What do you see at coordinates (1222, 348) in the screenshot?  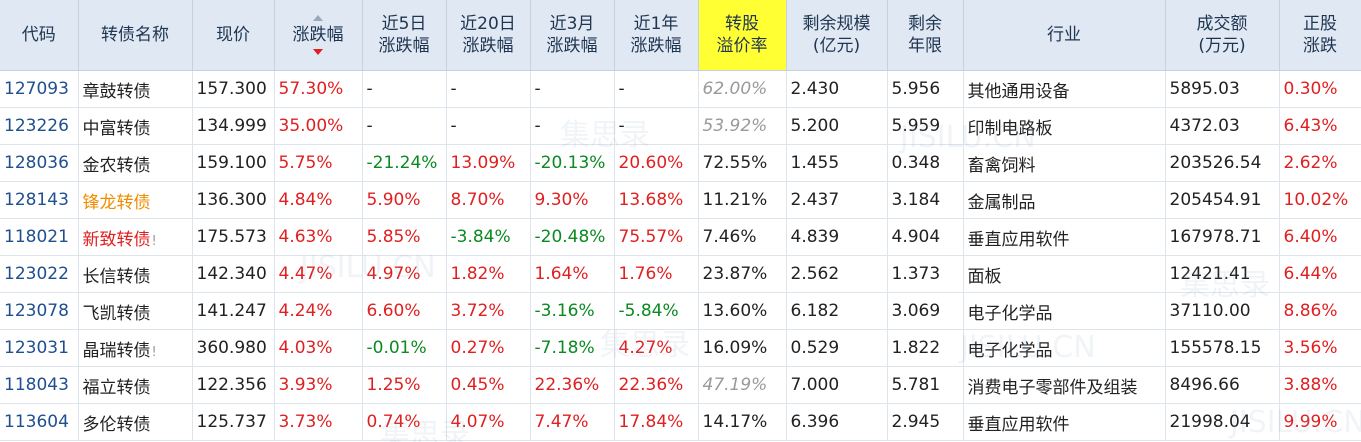 I see `cell-volume: 155578.15` at bounding box center [1222, 348].